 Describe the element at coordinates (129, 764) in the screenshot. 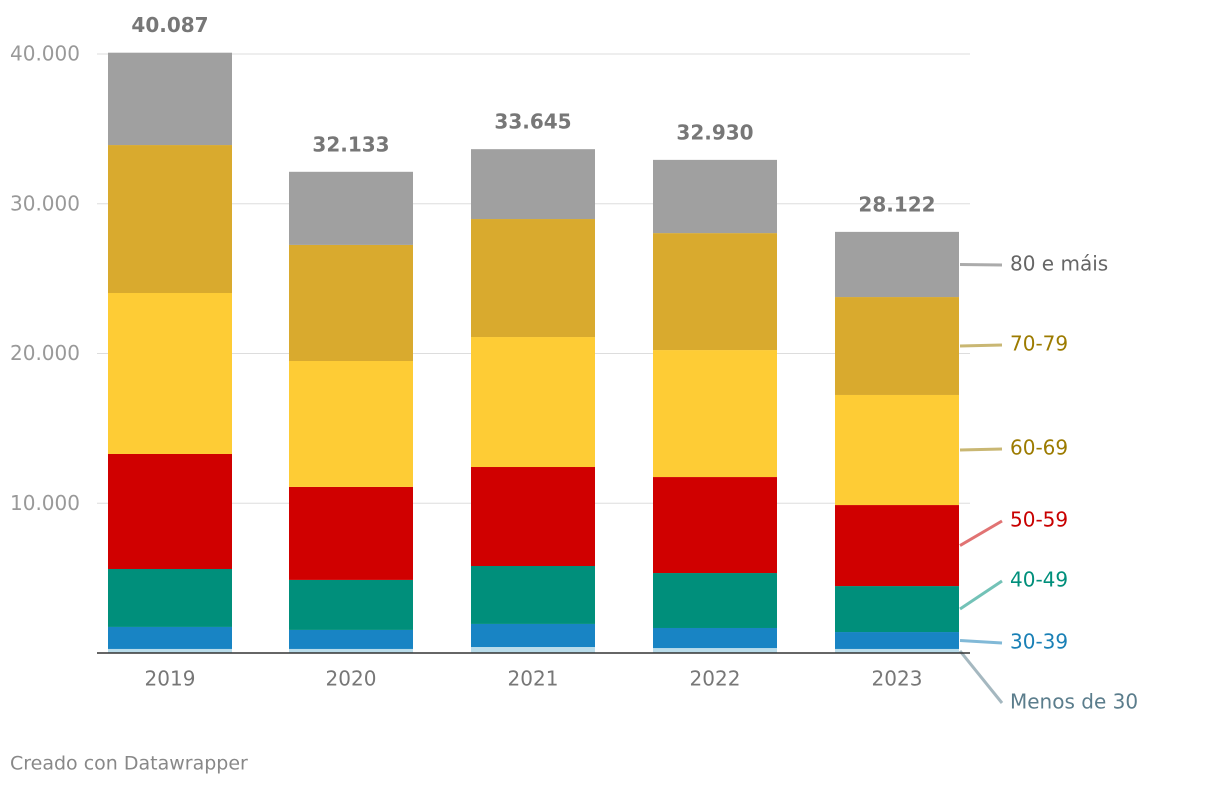

I see `footer: Creado con Datawrapper` at that location.